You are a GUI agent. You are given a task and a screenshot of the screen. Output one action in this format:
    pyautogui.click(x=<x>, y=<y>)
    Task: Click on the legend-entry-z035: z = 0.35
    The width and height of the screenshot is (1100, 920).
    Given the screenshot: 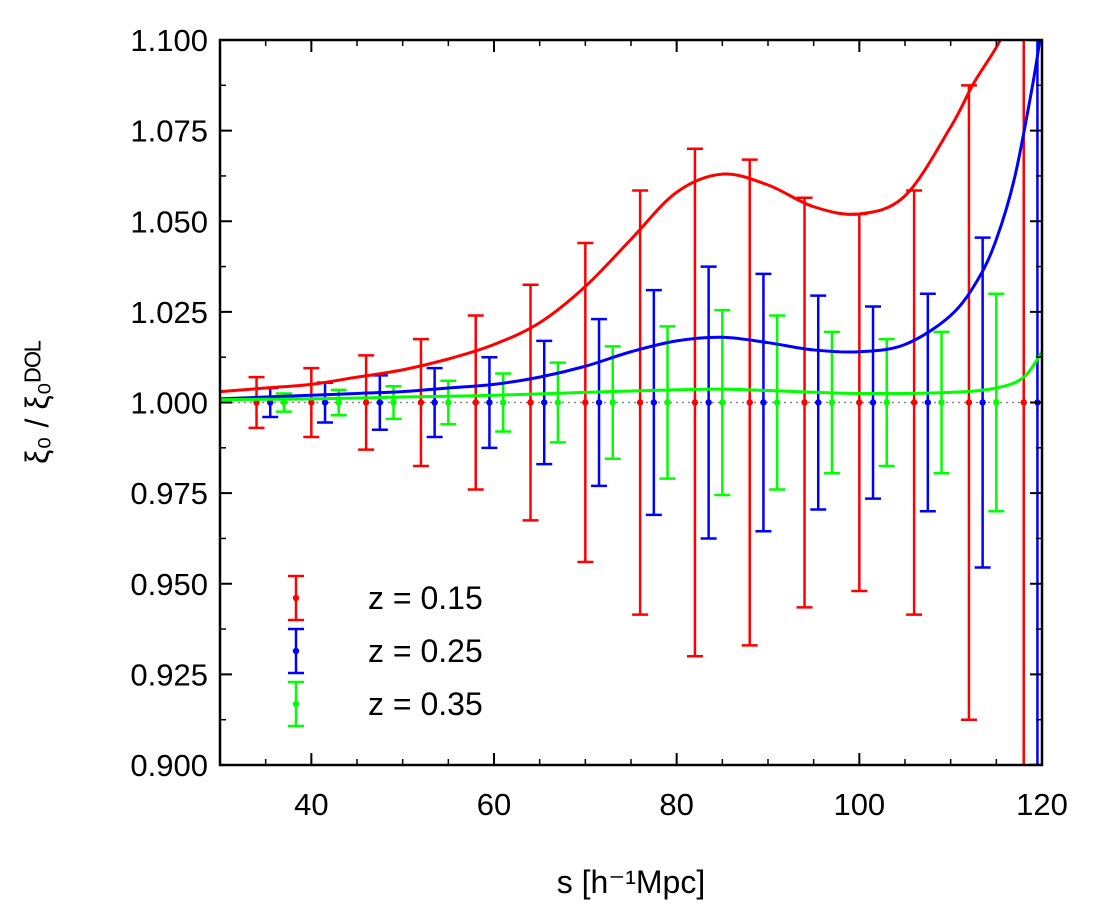 What is the action you would take?
    pyautogui.click(x=385, y=704)
    